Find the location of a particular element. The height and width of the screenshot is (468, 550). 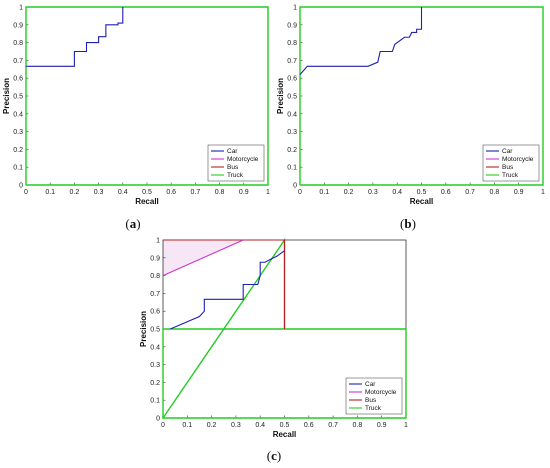

series-line-motorcycle is located at coordinates (203, 258).